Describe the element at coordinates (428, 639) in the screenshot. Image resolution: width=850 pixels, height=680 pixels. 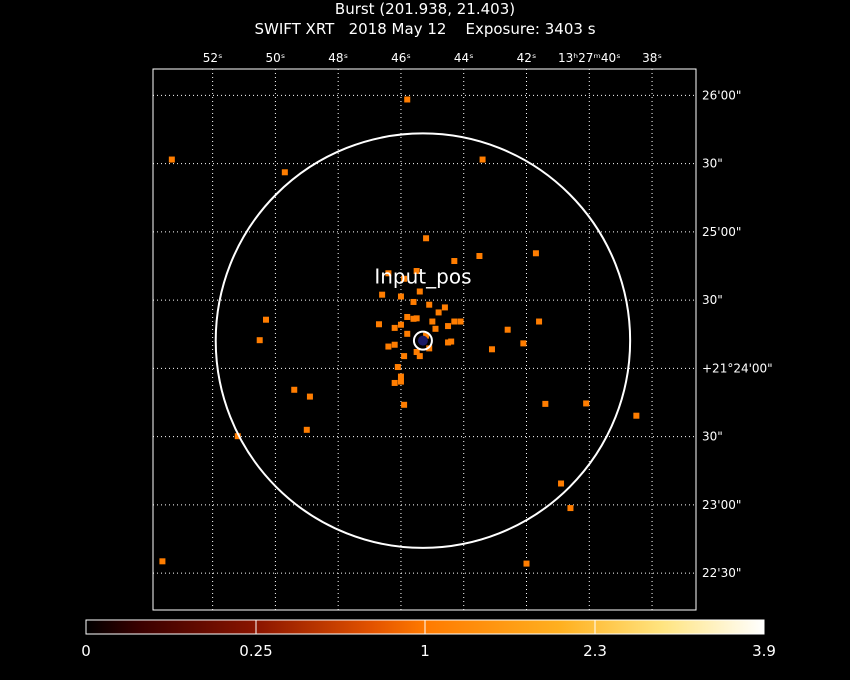
I see `colorbar: 0 0.25 1 2.3 3.9` at that location.